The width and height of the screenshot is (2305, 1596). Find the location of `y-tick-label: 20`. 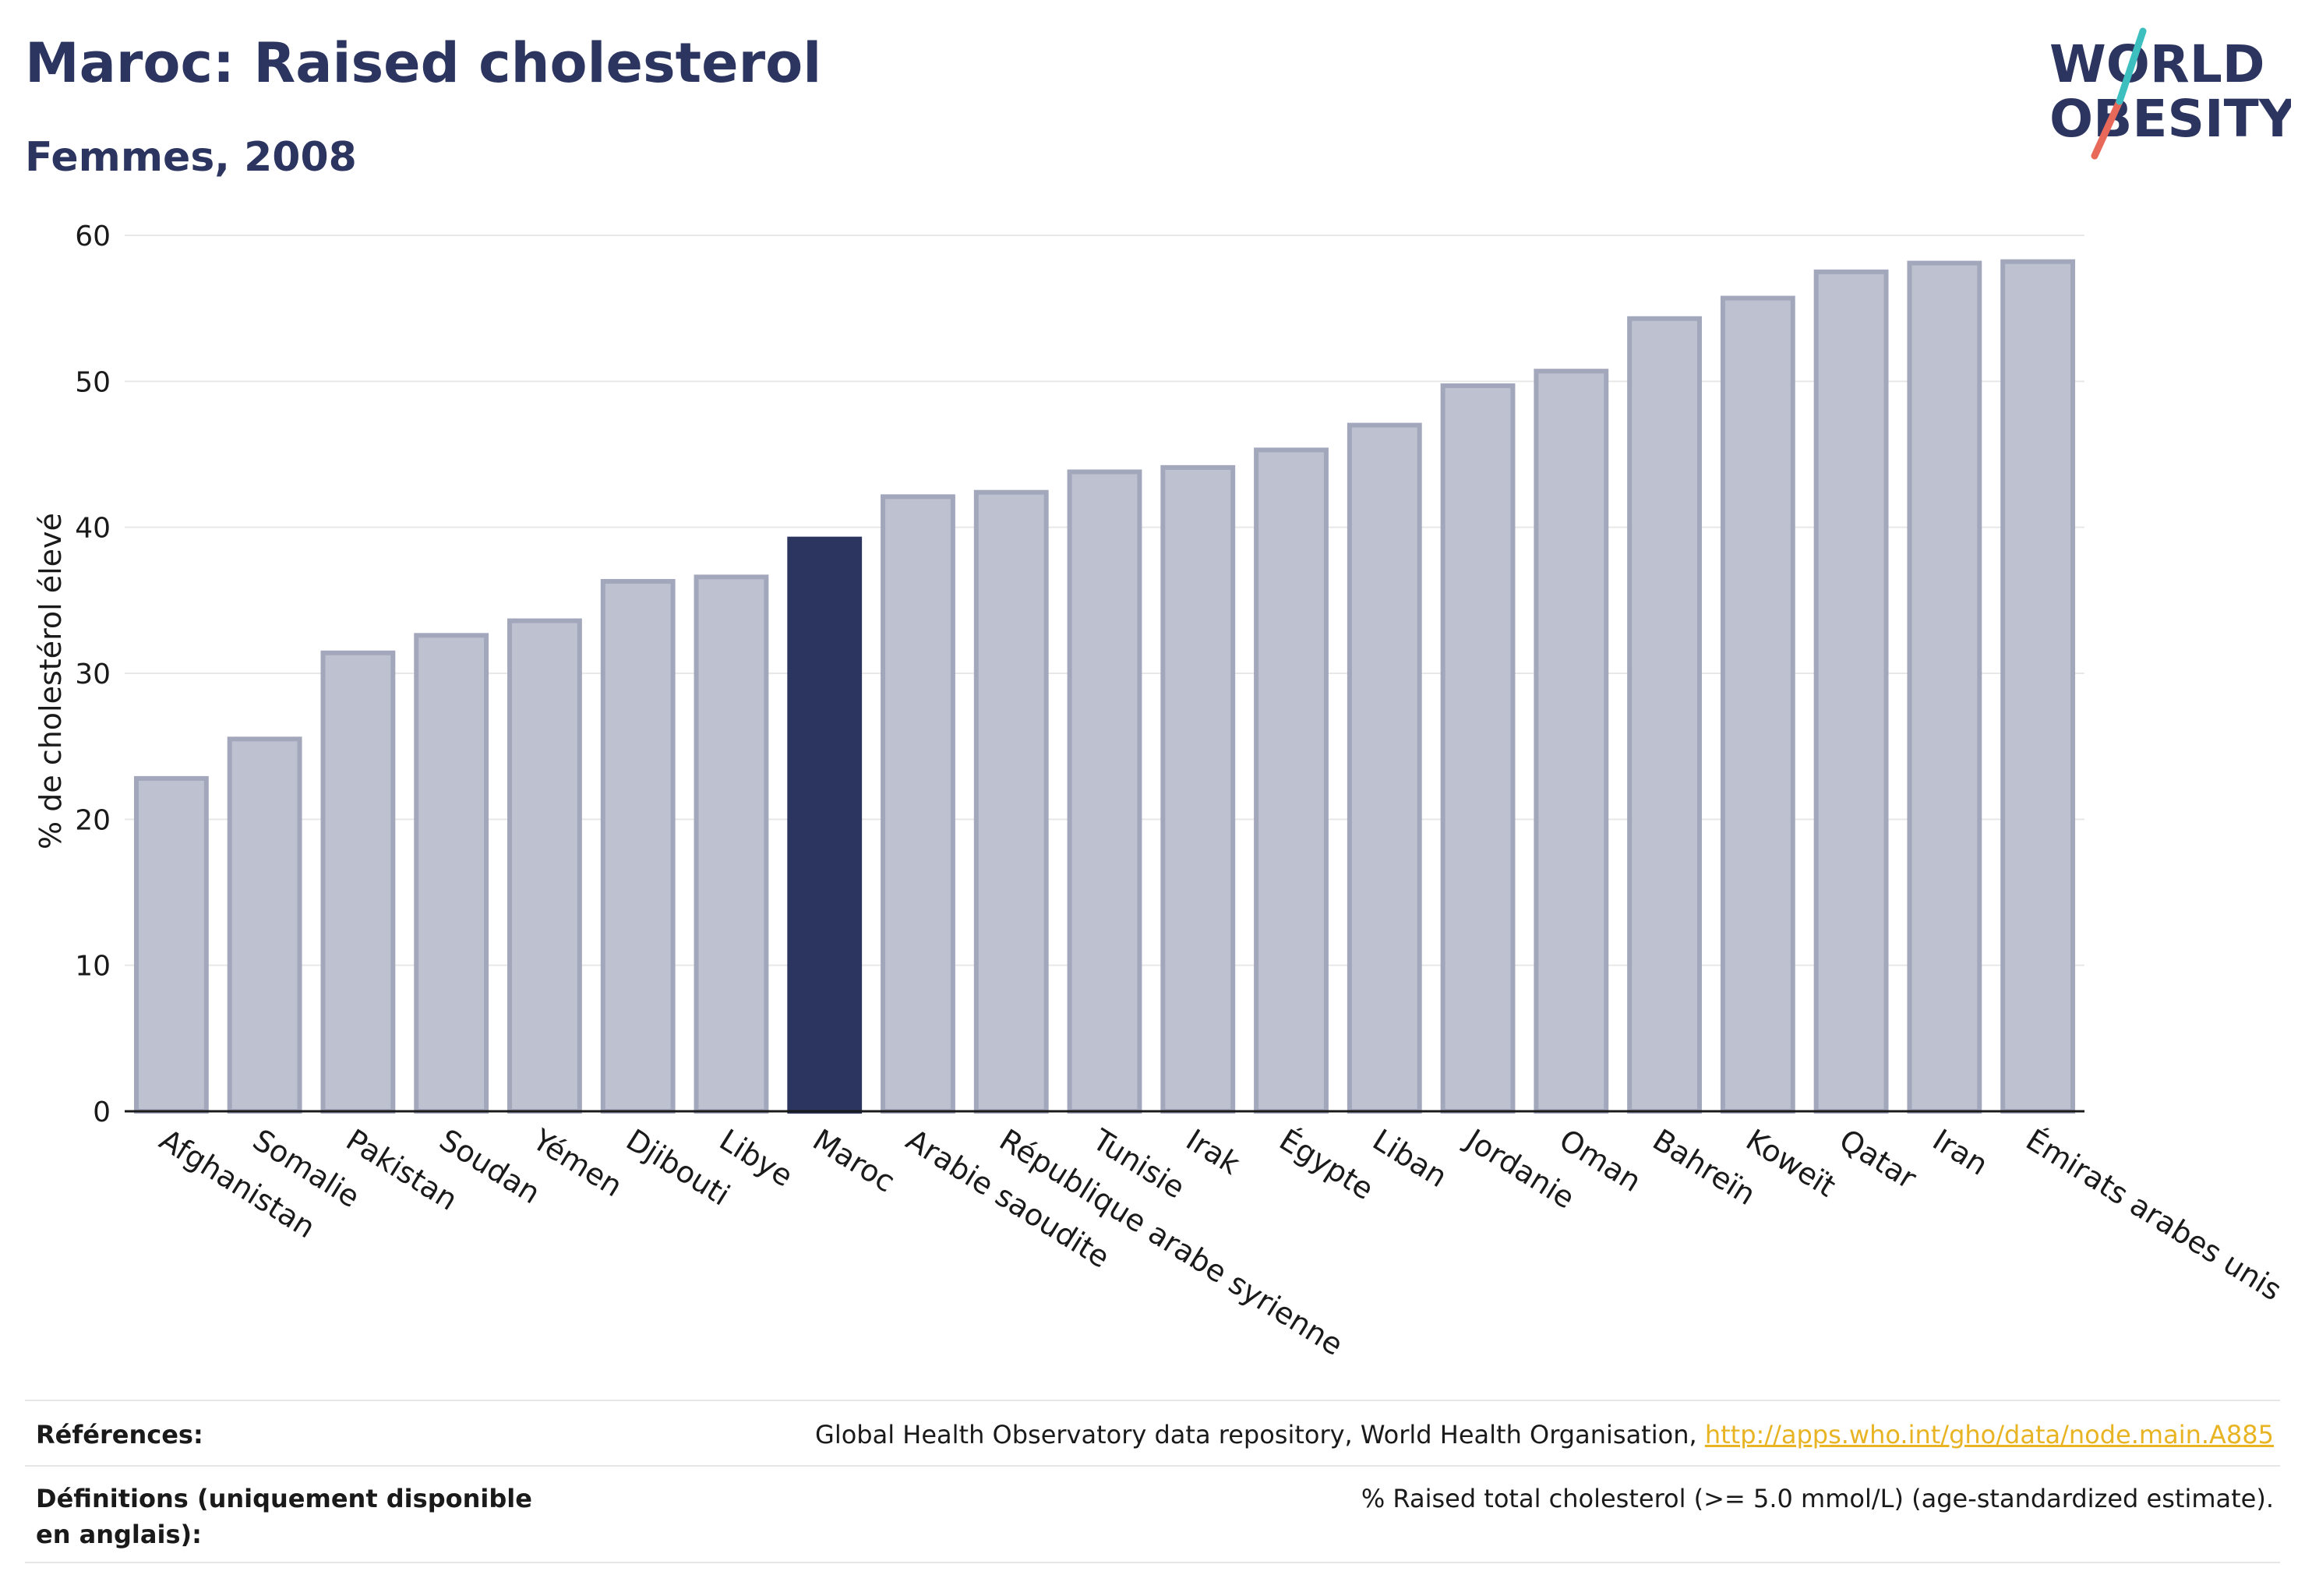

y-tick-label: 20 is located at coordinates (93, 820).